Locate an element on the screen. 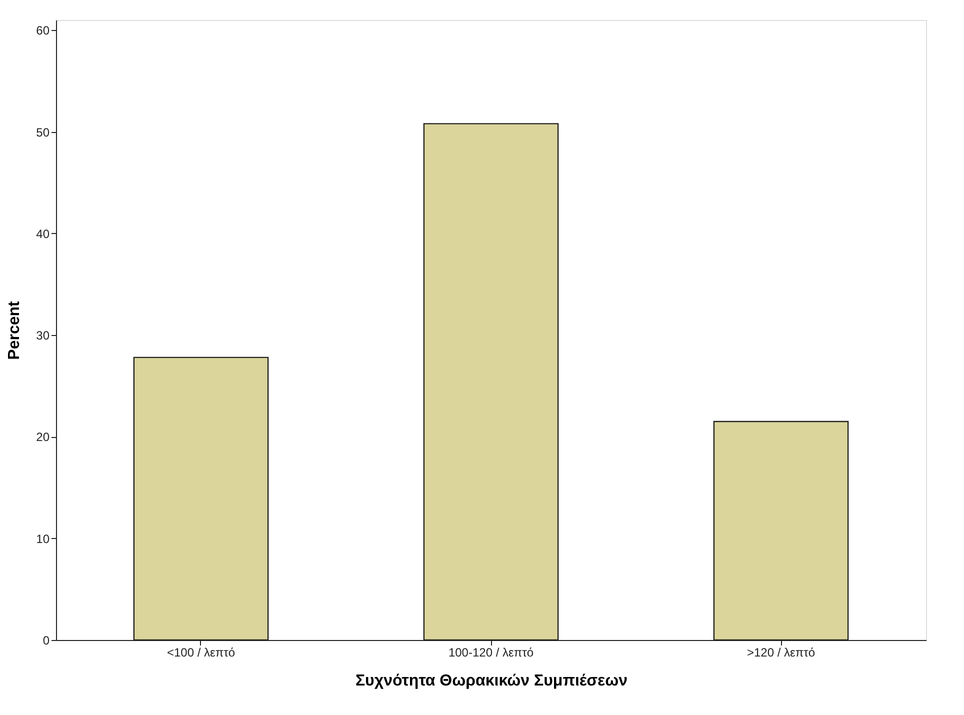 This screenshot has height=715, width=964. x-tick-label: 100-120 / λεπτό is located at coordinates (491, 653).